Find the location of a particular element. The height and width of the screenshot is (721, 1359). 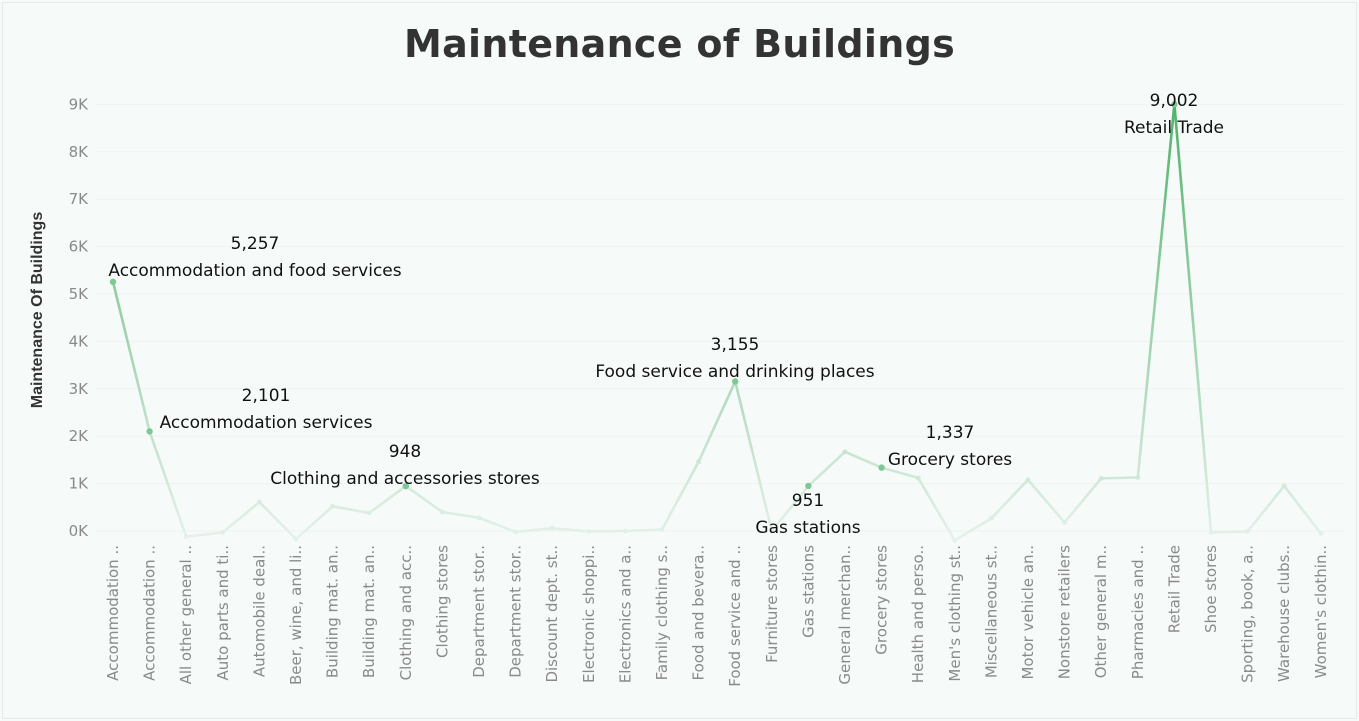

x-tick-label: Accommodation .. is located at coordinates (113, 613).